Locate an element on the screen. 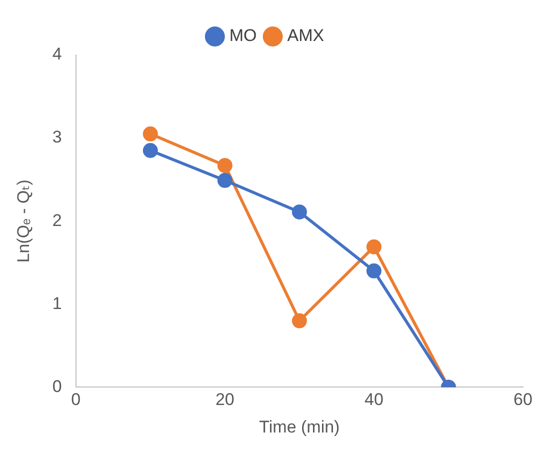 The width and height of the screenshot is (553, 452). y-tick-label: 2 is located at coordinates (57, 220).